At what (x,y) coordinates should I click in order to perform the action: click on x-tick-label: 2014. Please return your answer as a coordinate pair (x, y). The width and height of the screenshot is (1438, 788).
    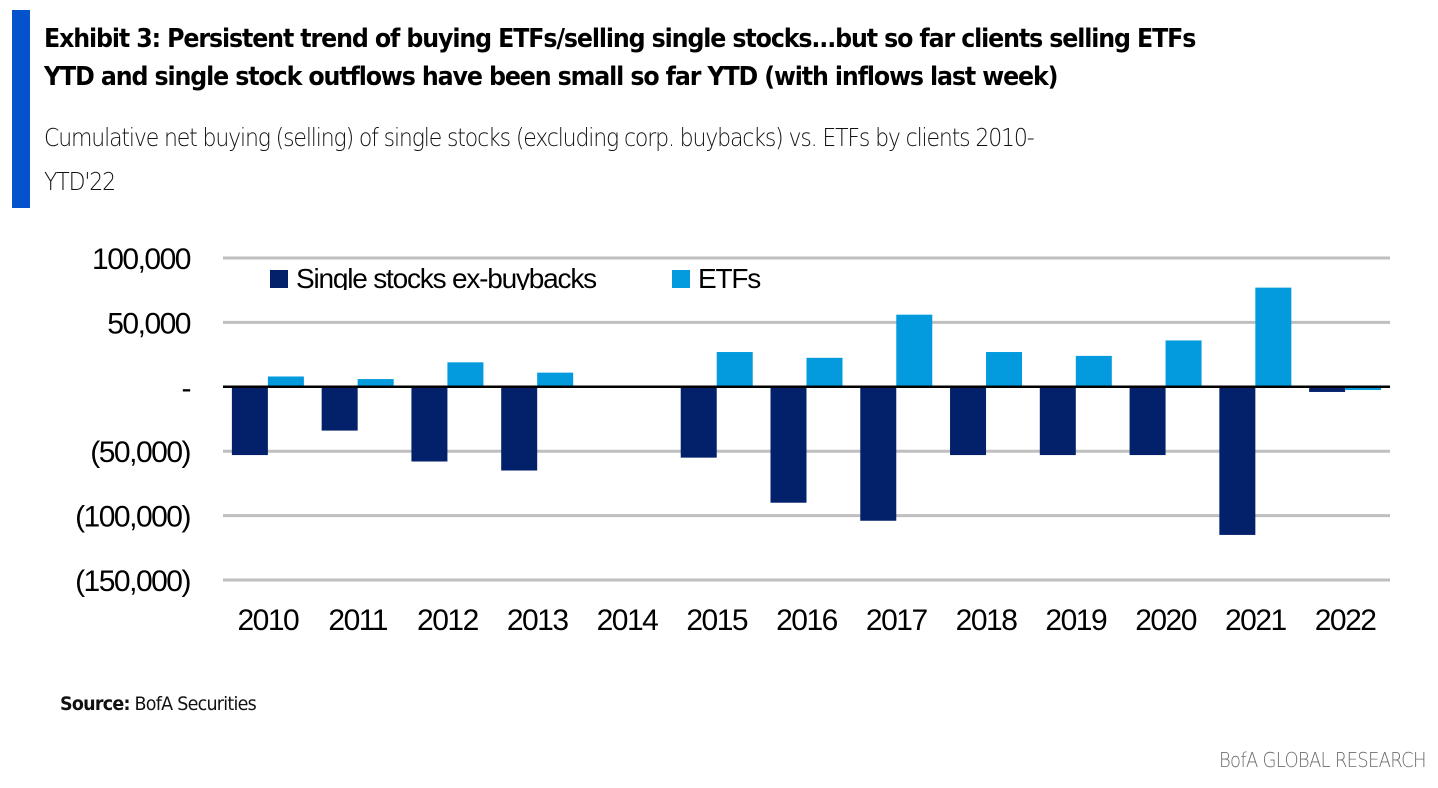
    Looking at the image, I should click on (628, 620).